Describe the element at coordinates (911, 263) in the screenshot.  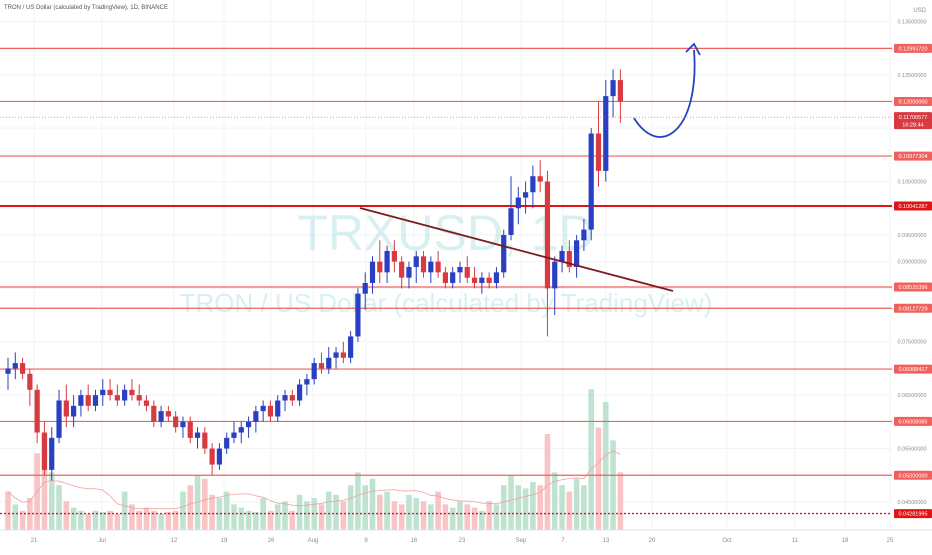
I see `price-tick-label: 0.09000000` at that location.